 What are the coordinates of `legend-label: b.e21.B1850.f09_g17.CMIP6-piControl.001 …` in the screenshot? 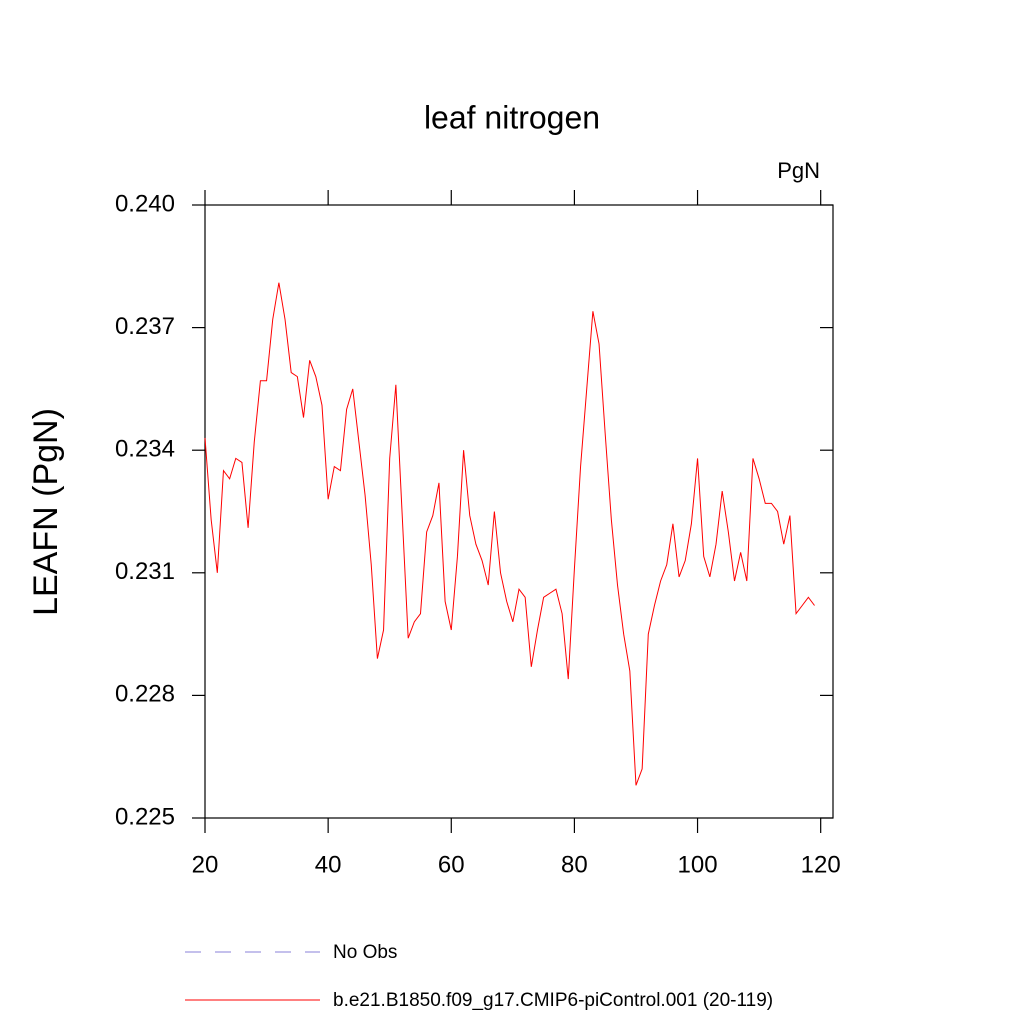 It's located at (553, 1000).